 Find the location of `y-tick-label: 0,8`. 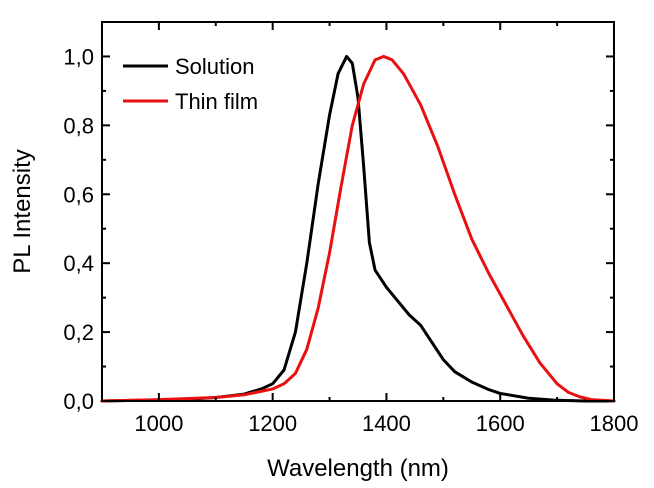

y-tick-label: 0,8 is located at coordinates (78, 125).